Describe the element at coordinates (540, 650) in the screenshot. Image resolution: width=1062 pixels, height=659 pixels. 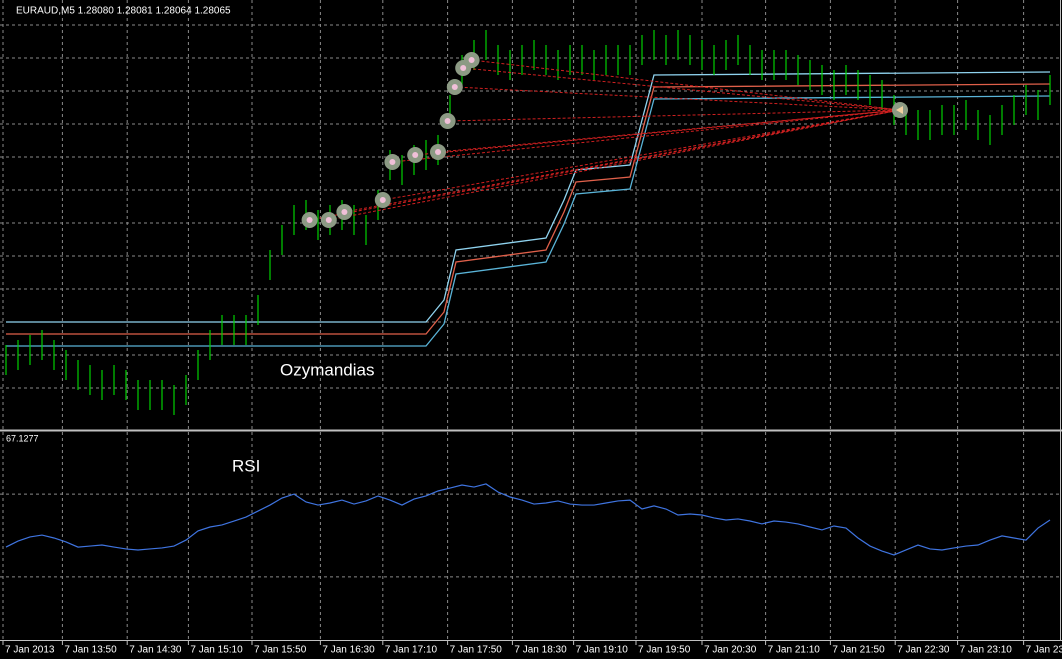
I see `x-tick-label: 7 Jan 18:30` at that location.